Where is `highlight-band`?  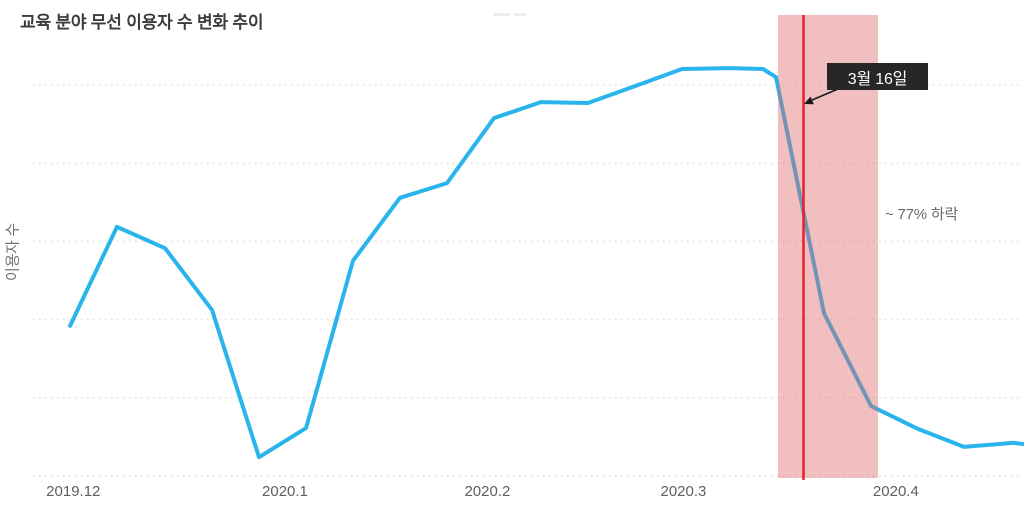 highlight-band is located at coordinates (827, 246).